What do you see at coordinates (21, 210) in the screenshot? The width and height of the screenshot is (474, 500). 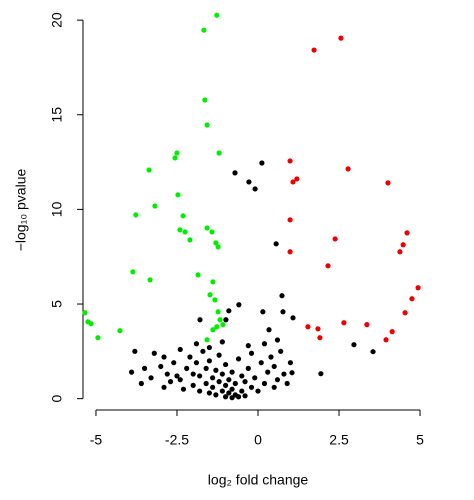 I see `y-axis-label: −log₁₀ pvalue` at bounding box center [21, 210].